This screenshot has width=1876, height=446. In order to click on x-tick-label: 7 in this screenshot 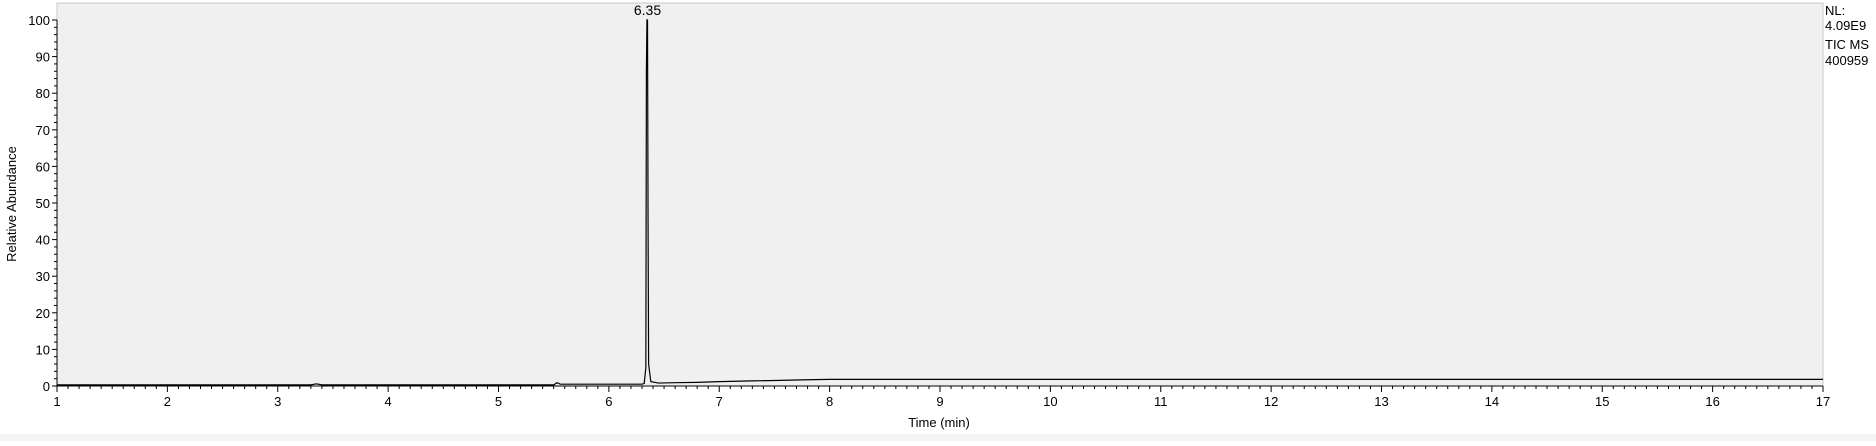, I will do `click(719, 401)`.